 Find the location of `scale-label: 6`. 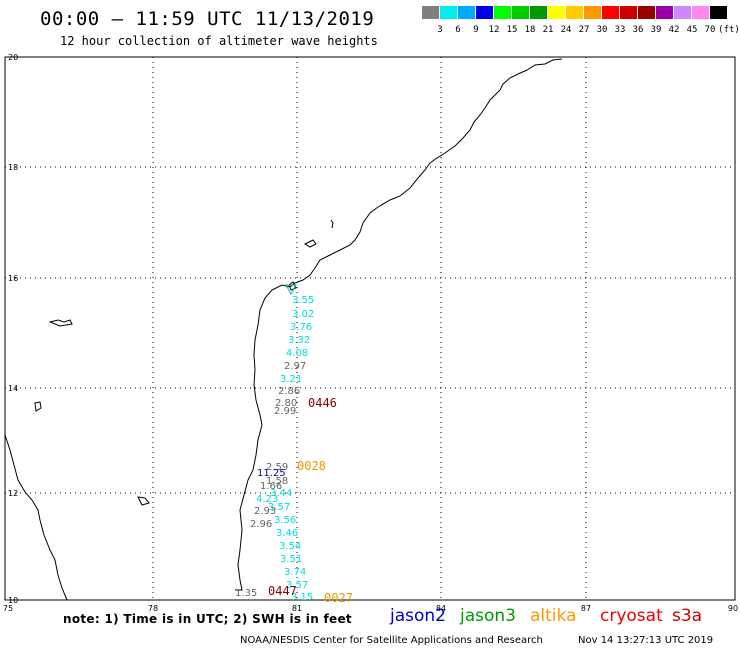

scale-label: 6 is located at coordinates (458, 30).